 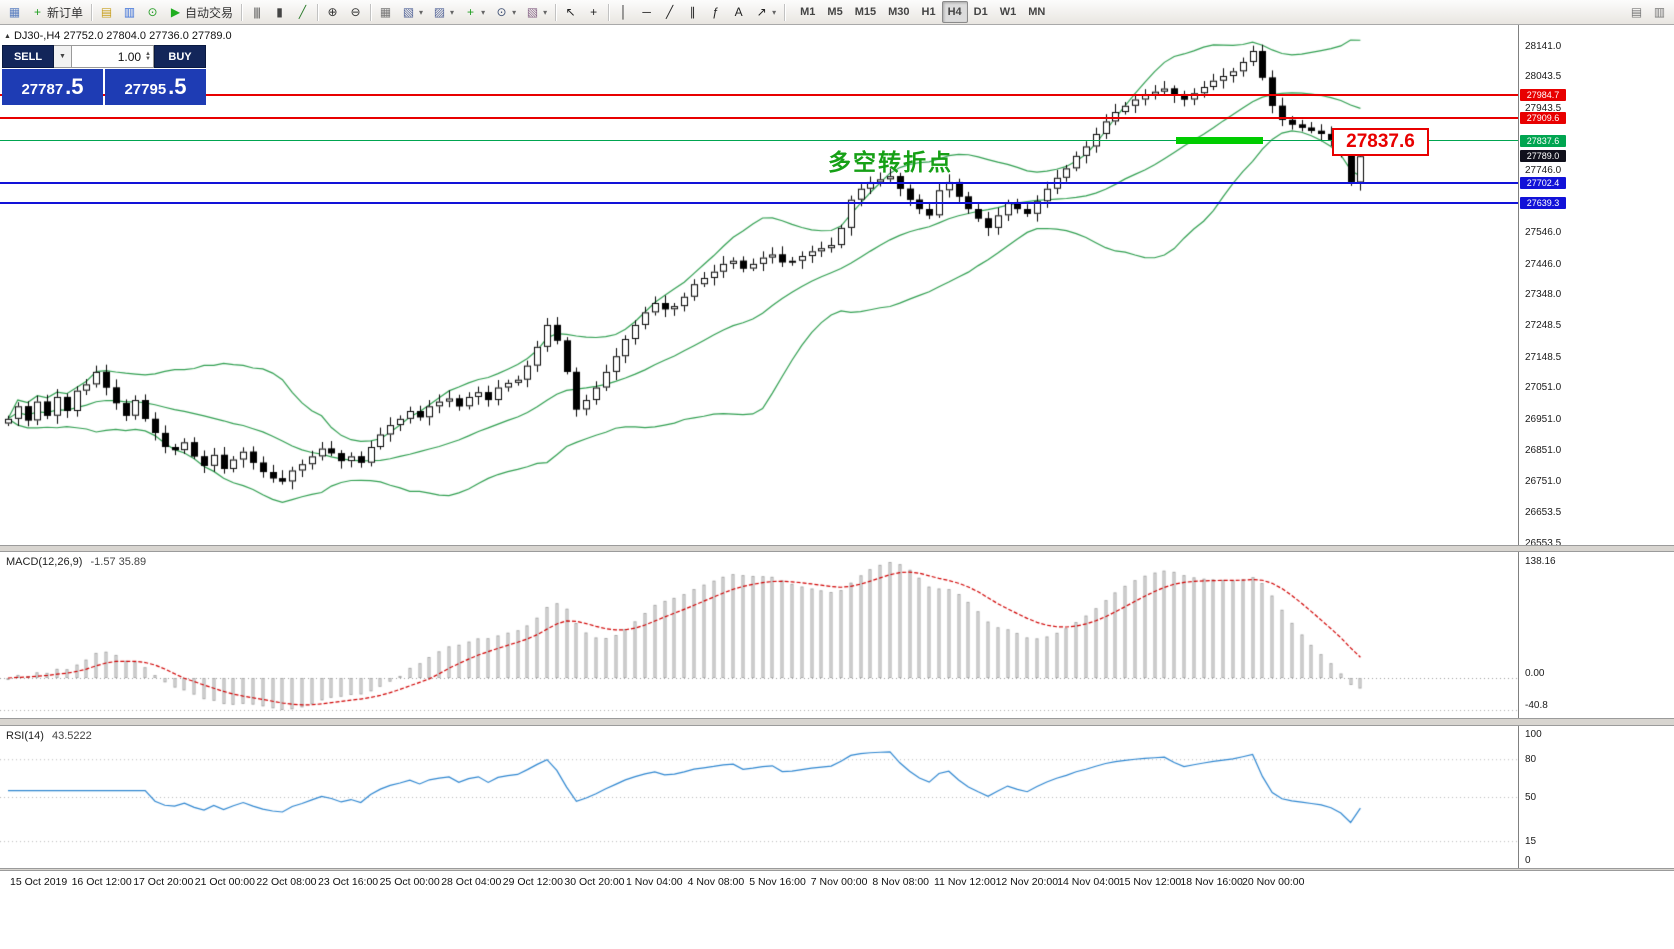 What do you see at coordinates (1543, 203) in the screenshot?
I see `price-level-badge: 27639.3` at bounding box center [1543, 203].